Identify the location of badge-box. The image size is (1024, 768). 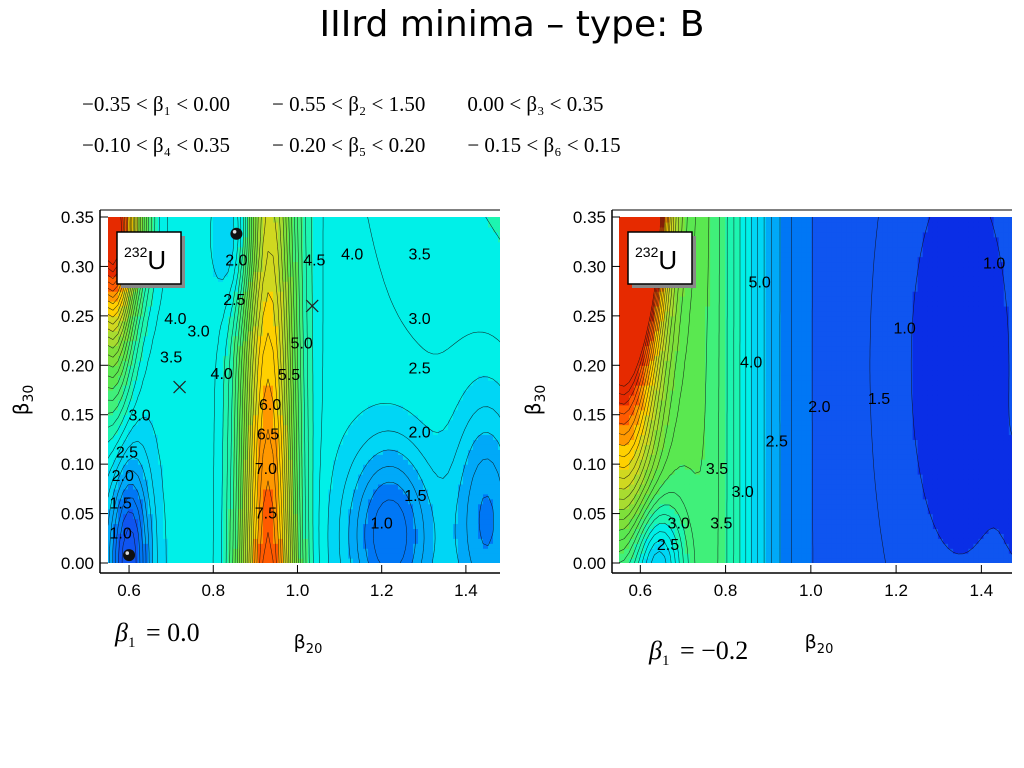
(149, 258).